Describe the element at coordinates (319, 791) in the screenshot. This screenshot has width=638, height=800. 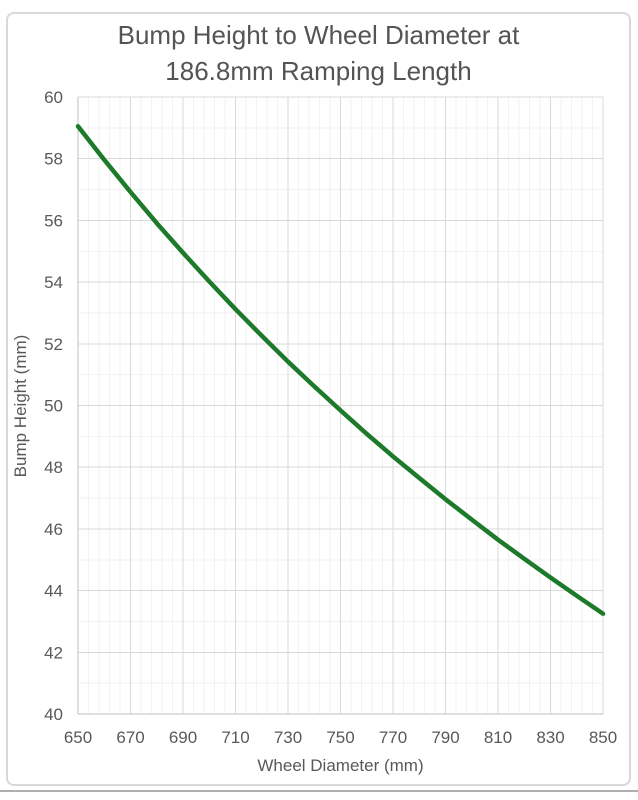
I see `bottom-separator-line` at that location.